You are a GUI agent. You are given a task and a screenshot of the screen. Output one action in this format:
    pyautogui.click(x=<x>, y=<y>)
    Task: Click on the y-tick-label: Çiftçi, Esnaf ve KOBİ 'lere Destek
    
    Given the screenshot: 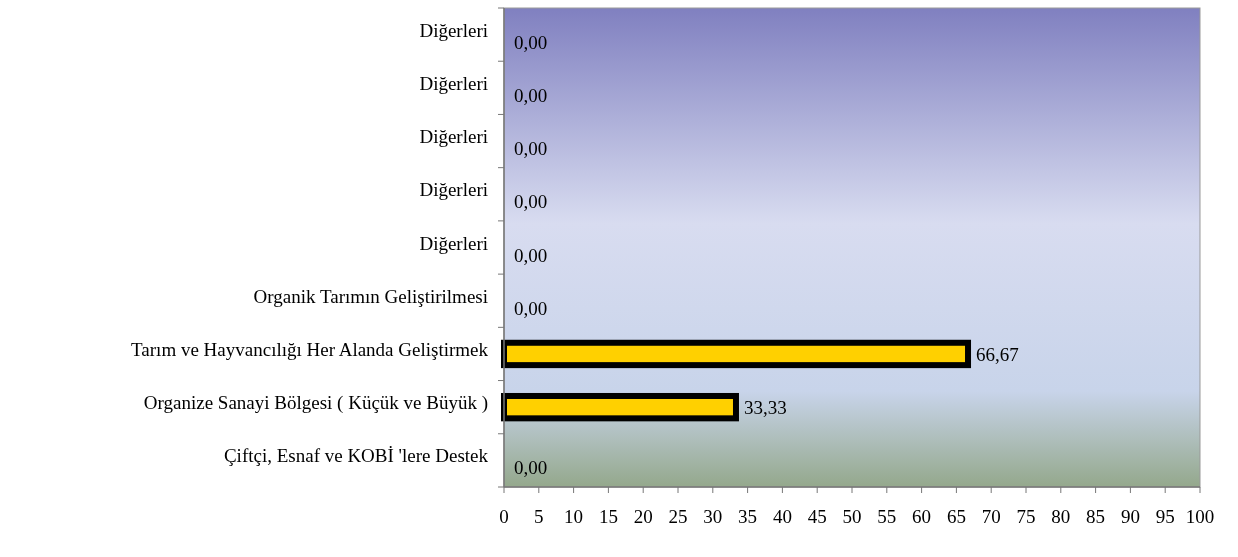 What is the action you would take?
    pyautogui.click(x=356, y=456)
    